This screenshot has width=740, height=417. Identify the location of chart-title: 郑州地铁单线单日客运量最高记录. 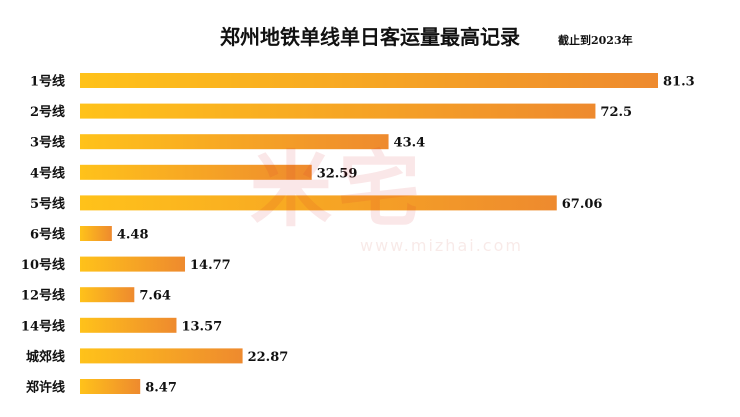
(370, 37).